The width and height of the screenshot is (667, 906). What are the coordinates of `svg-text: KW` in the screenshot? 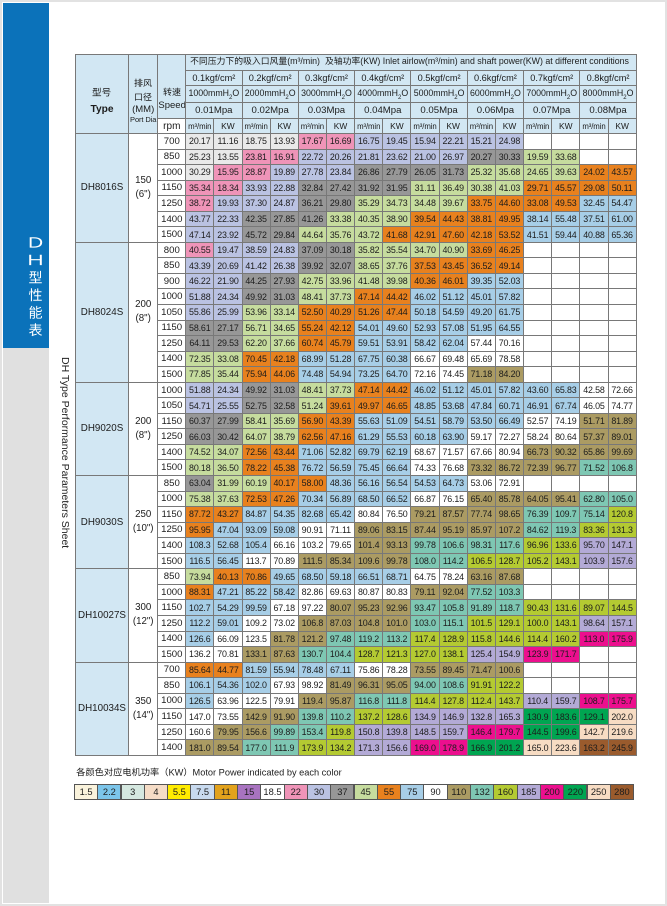 It's located at (175, 773).